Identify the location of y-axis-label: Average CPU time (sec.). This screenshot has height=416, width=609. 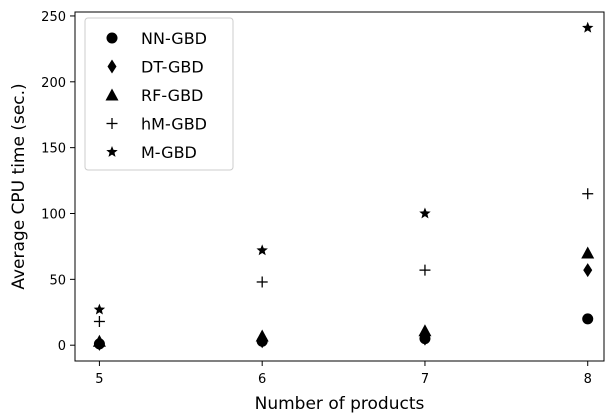
(19, 186).